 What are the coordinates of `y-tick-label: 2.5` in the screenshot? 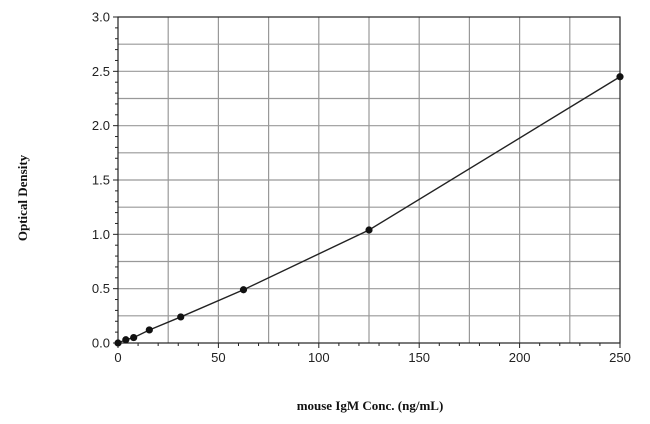 It's located at (101, 71).